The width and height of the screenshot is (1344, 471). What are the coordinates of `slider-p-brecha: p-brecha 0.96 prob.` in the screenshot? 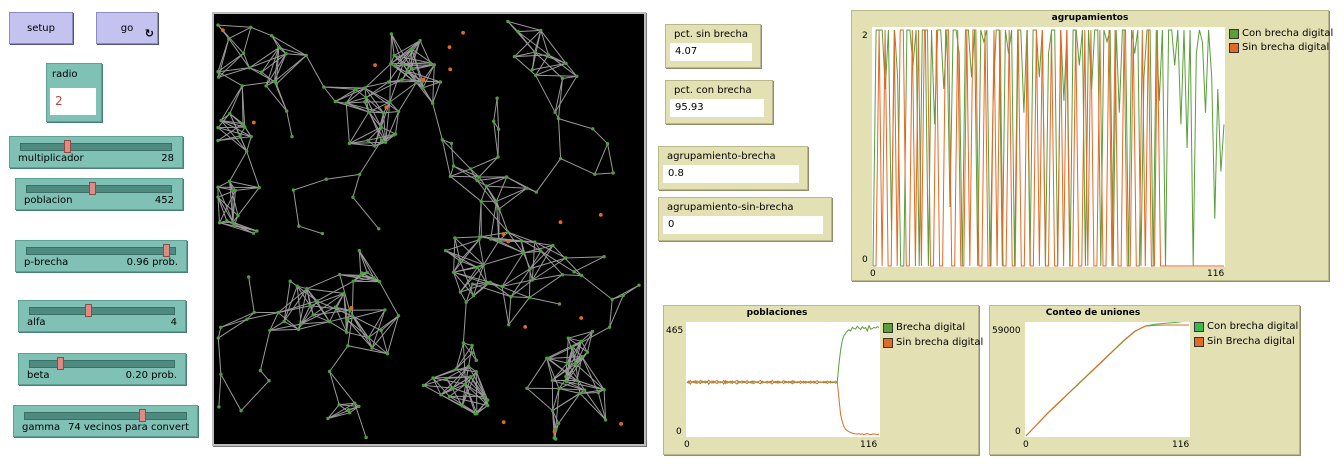 It's located at (101, 256).